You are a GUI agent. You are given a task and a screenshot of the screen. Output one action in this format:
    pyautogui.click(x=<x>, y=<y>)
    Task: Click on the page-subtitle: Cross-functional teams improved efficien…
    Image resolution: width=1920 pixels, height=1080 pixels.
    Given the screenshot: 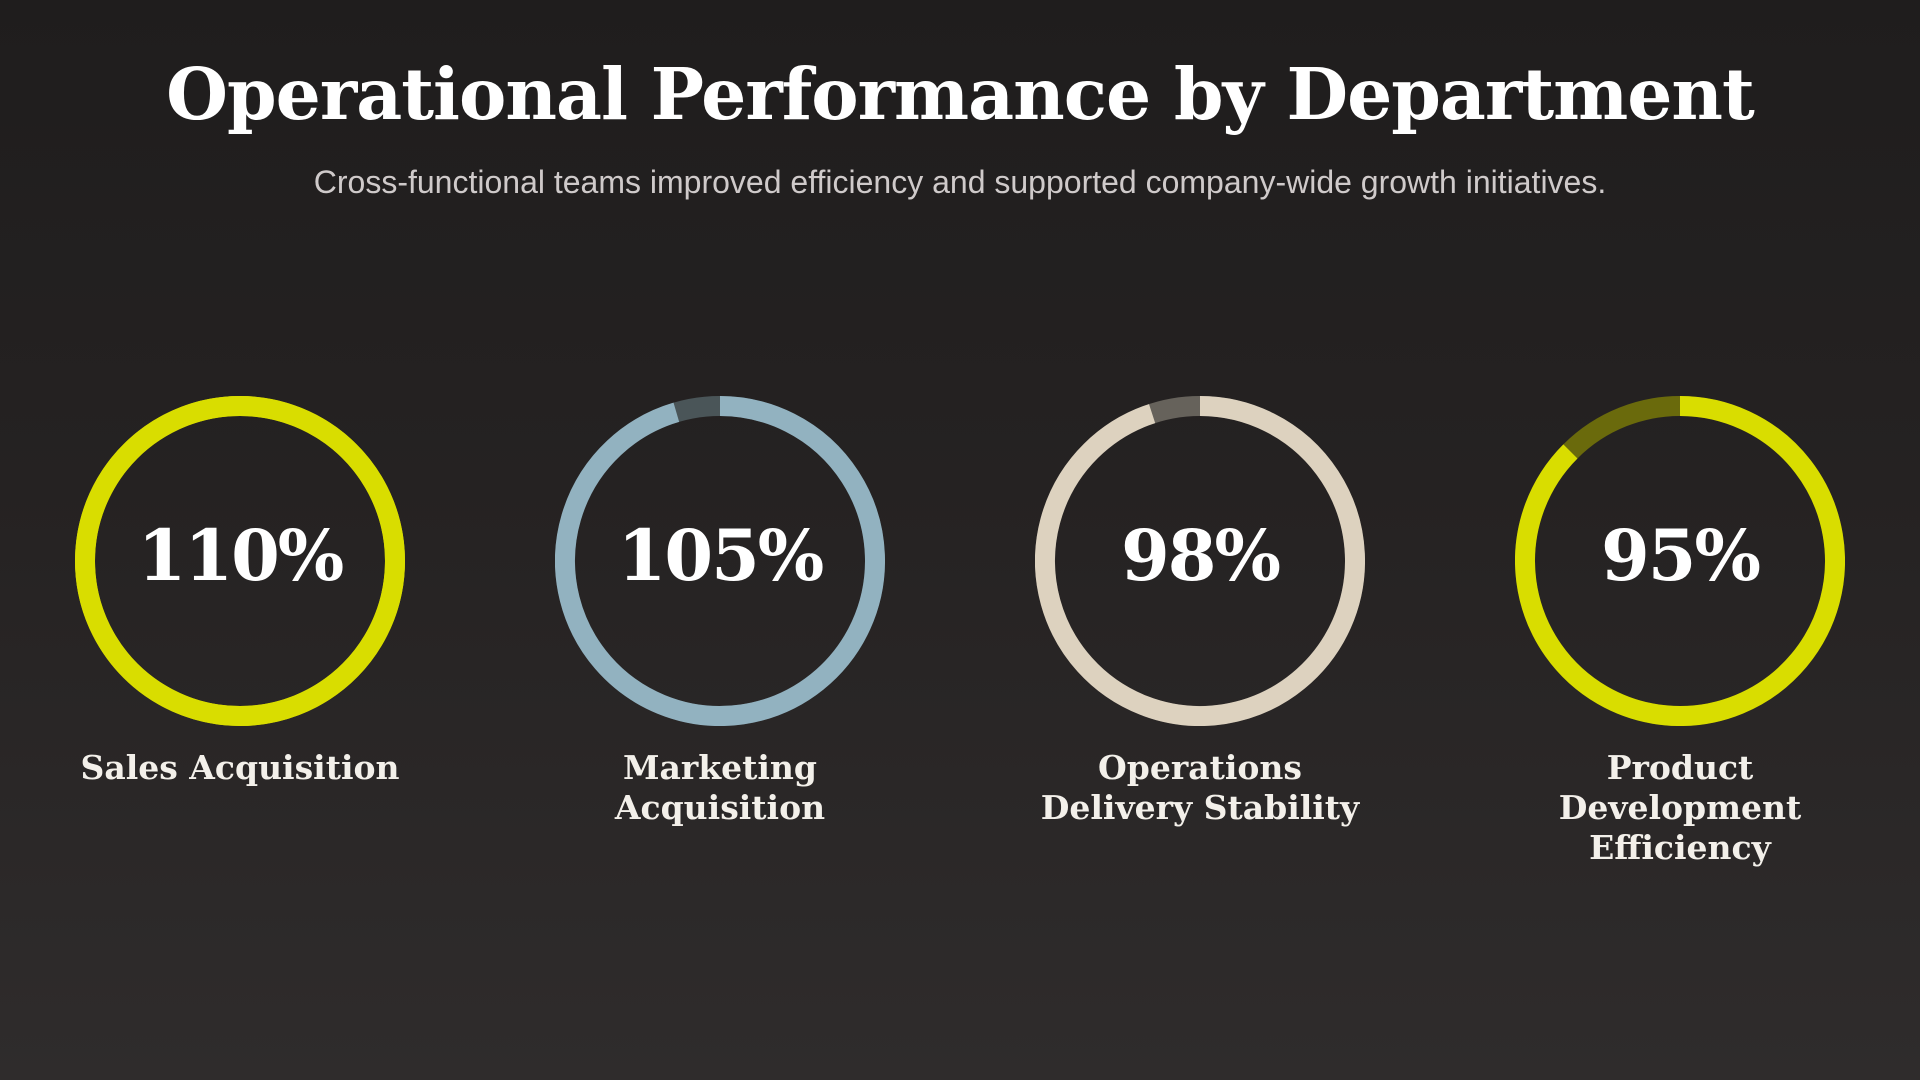 What is the action you would take?
    pyautogui.click(x=960, y=182)
    